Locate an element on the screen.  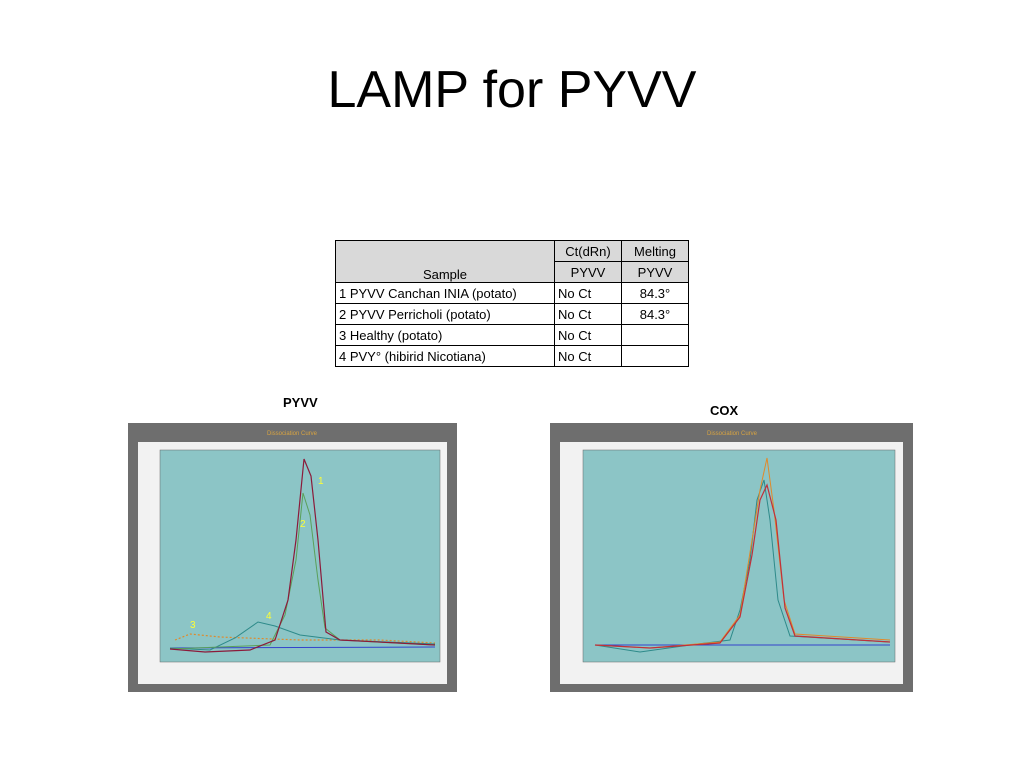
left-chart: Dissociation Curve 1 2 3 4 is located at coordinates (292, 557).